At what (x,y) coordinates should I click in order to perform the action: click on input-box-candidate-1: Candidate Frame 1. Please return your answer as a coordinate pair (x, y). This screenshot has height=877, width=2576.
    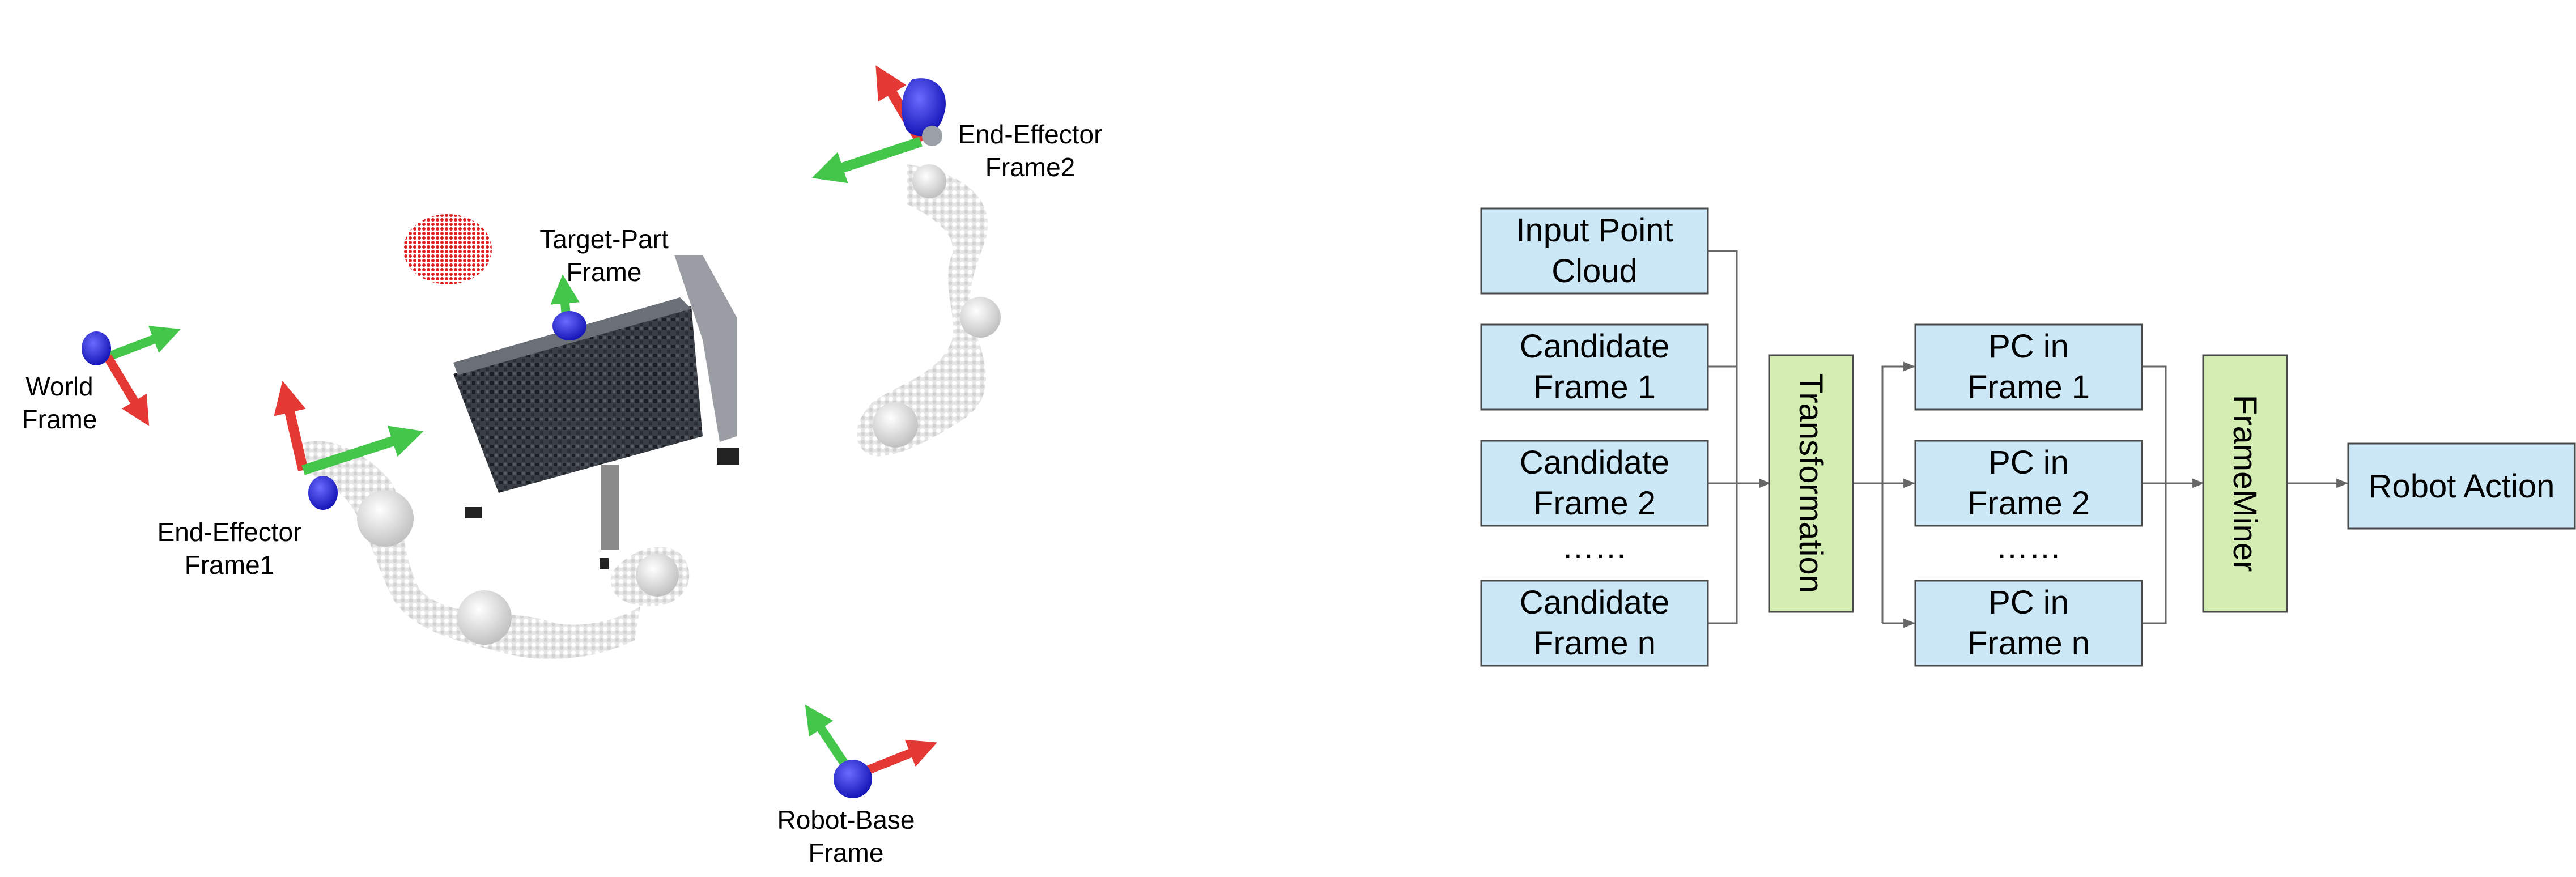
    Looking at the image, I should click on (1594, 367).